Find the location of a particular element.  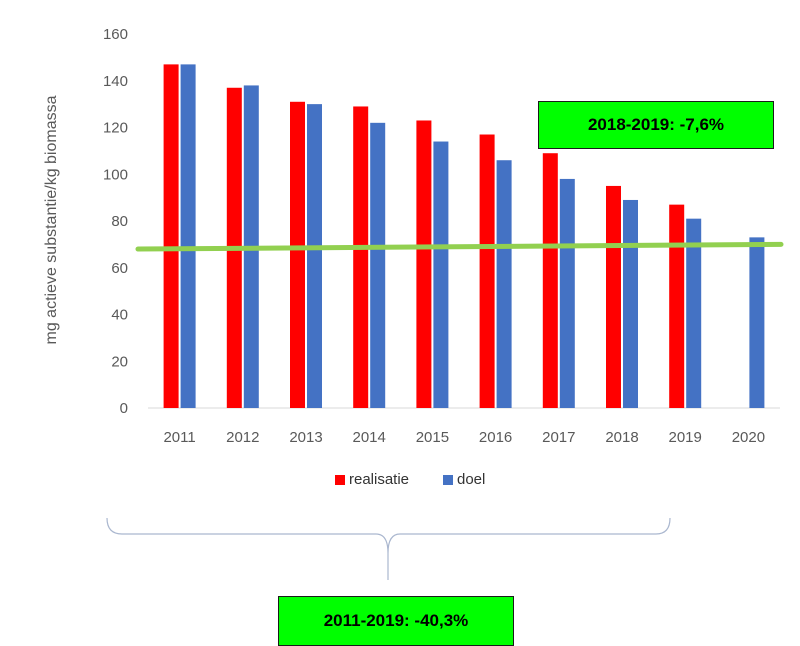

x-tick-label: 2014 is located at coordinates (369, 437).